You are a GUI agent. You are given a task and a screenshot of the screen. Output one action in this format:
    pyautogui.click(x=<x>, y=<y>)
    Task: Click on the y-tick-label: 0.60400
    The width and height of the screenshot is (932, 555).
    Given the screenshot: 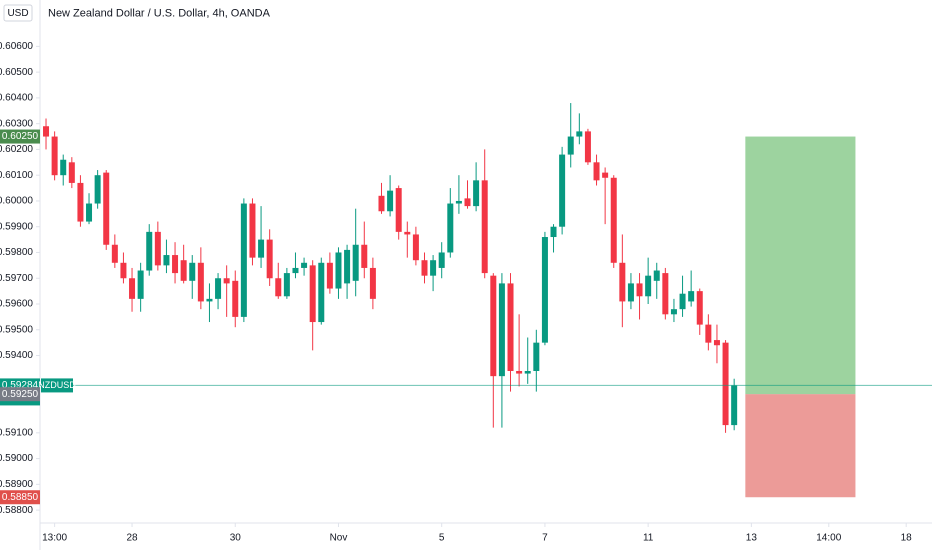 What is the action you would take?
    pyautogui.click(x=16, y=98)
    